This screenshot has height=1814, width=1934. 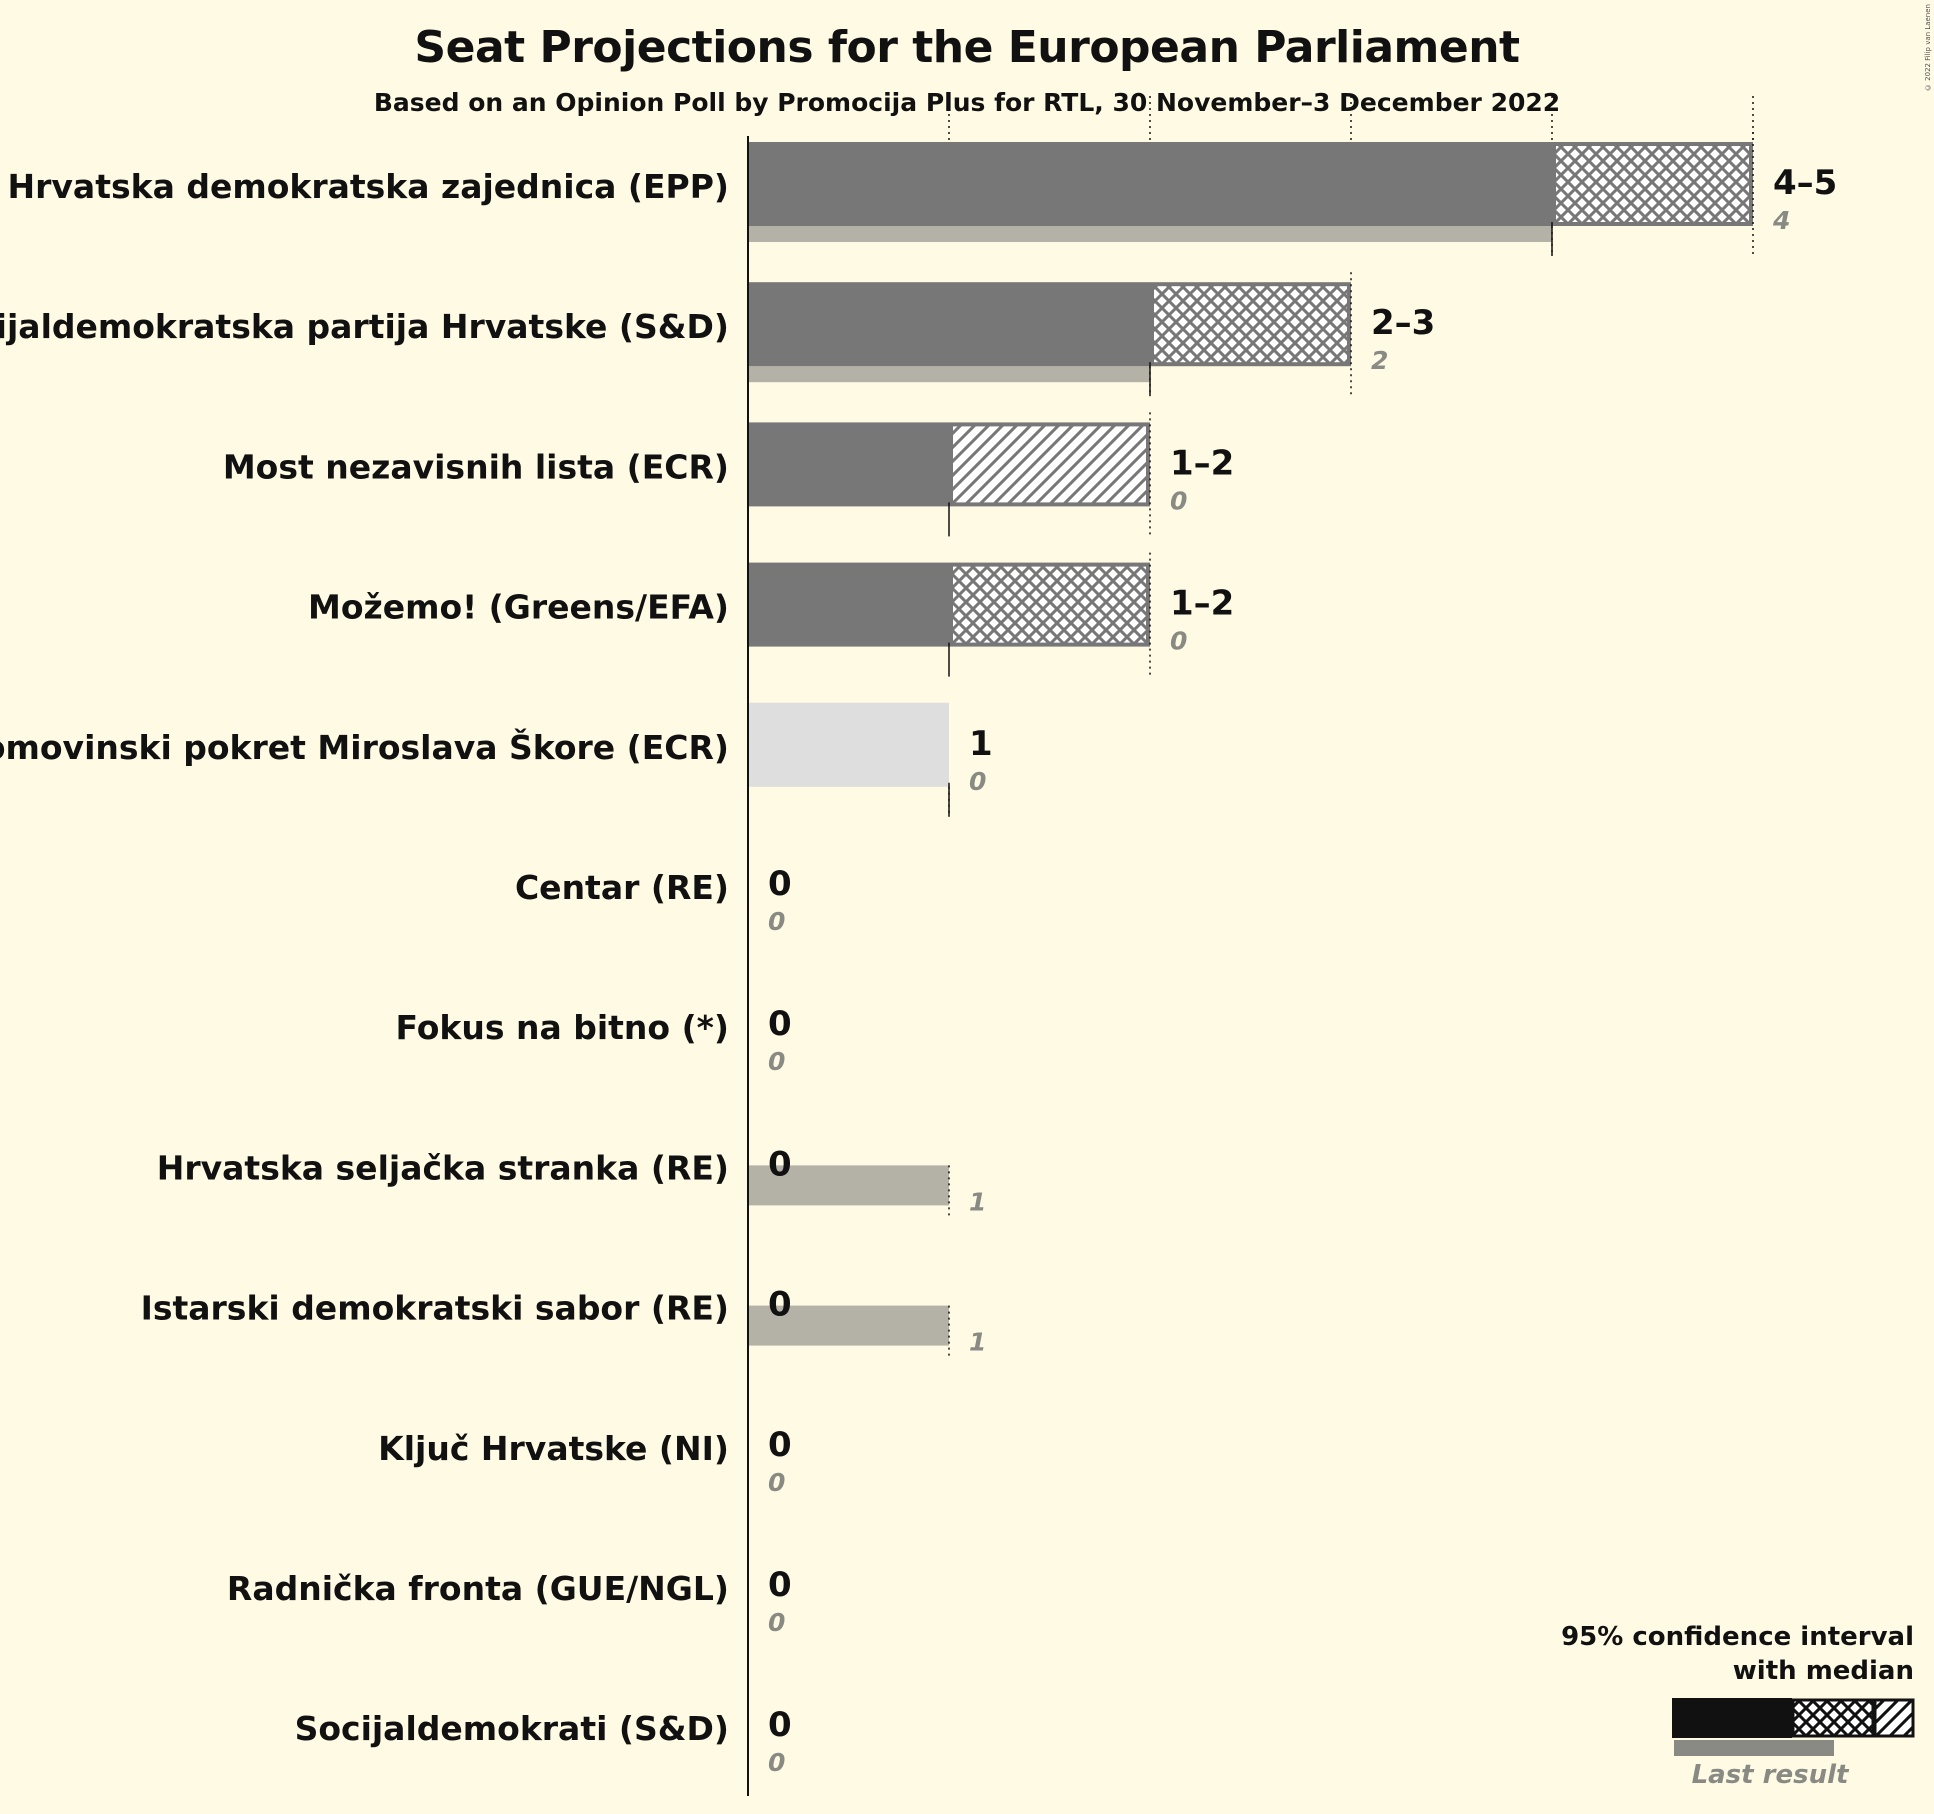 What do you see at coordinates (1403, 323) in the screenshot?
I see `range-label: 2–3` at bounding box center [1403, 323].